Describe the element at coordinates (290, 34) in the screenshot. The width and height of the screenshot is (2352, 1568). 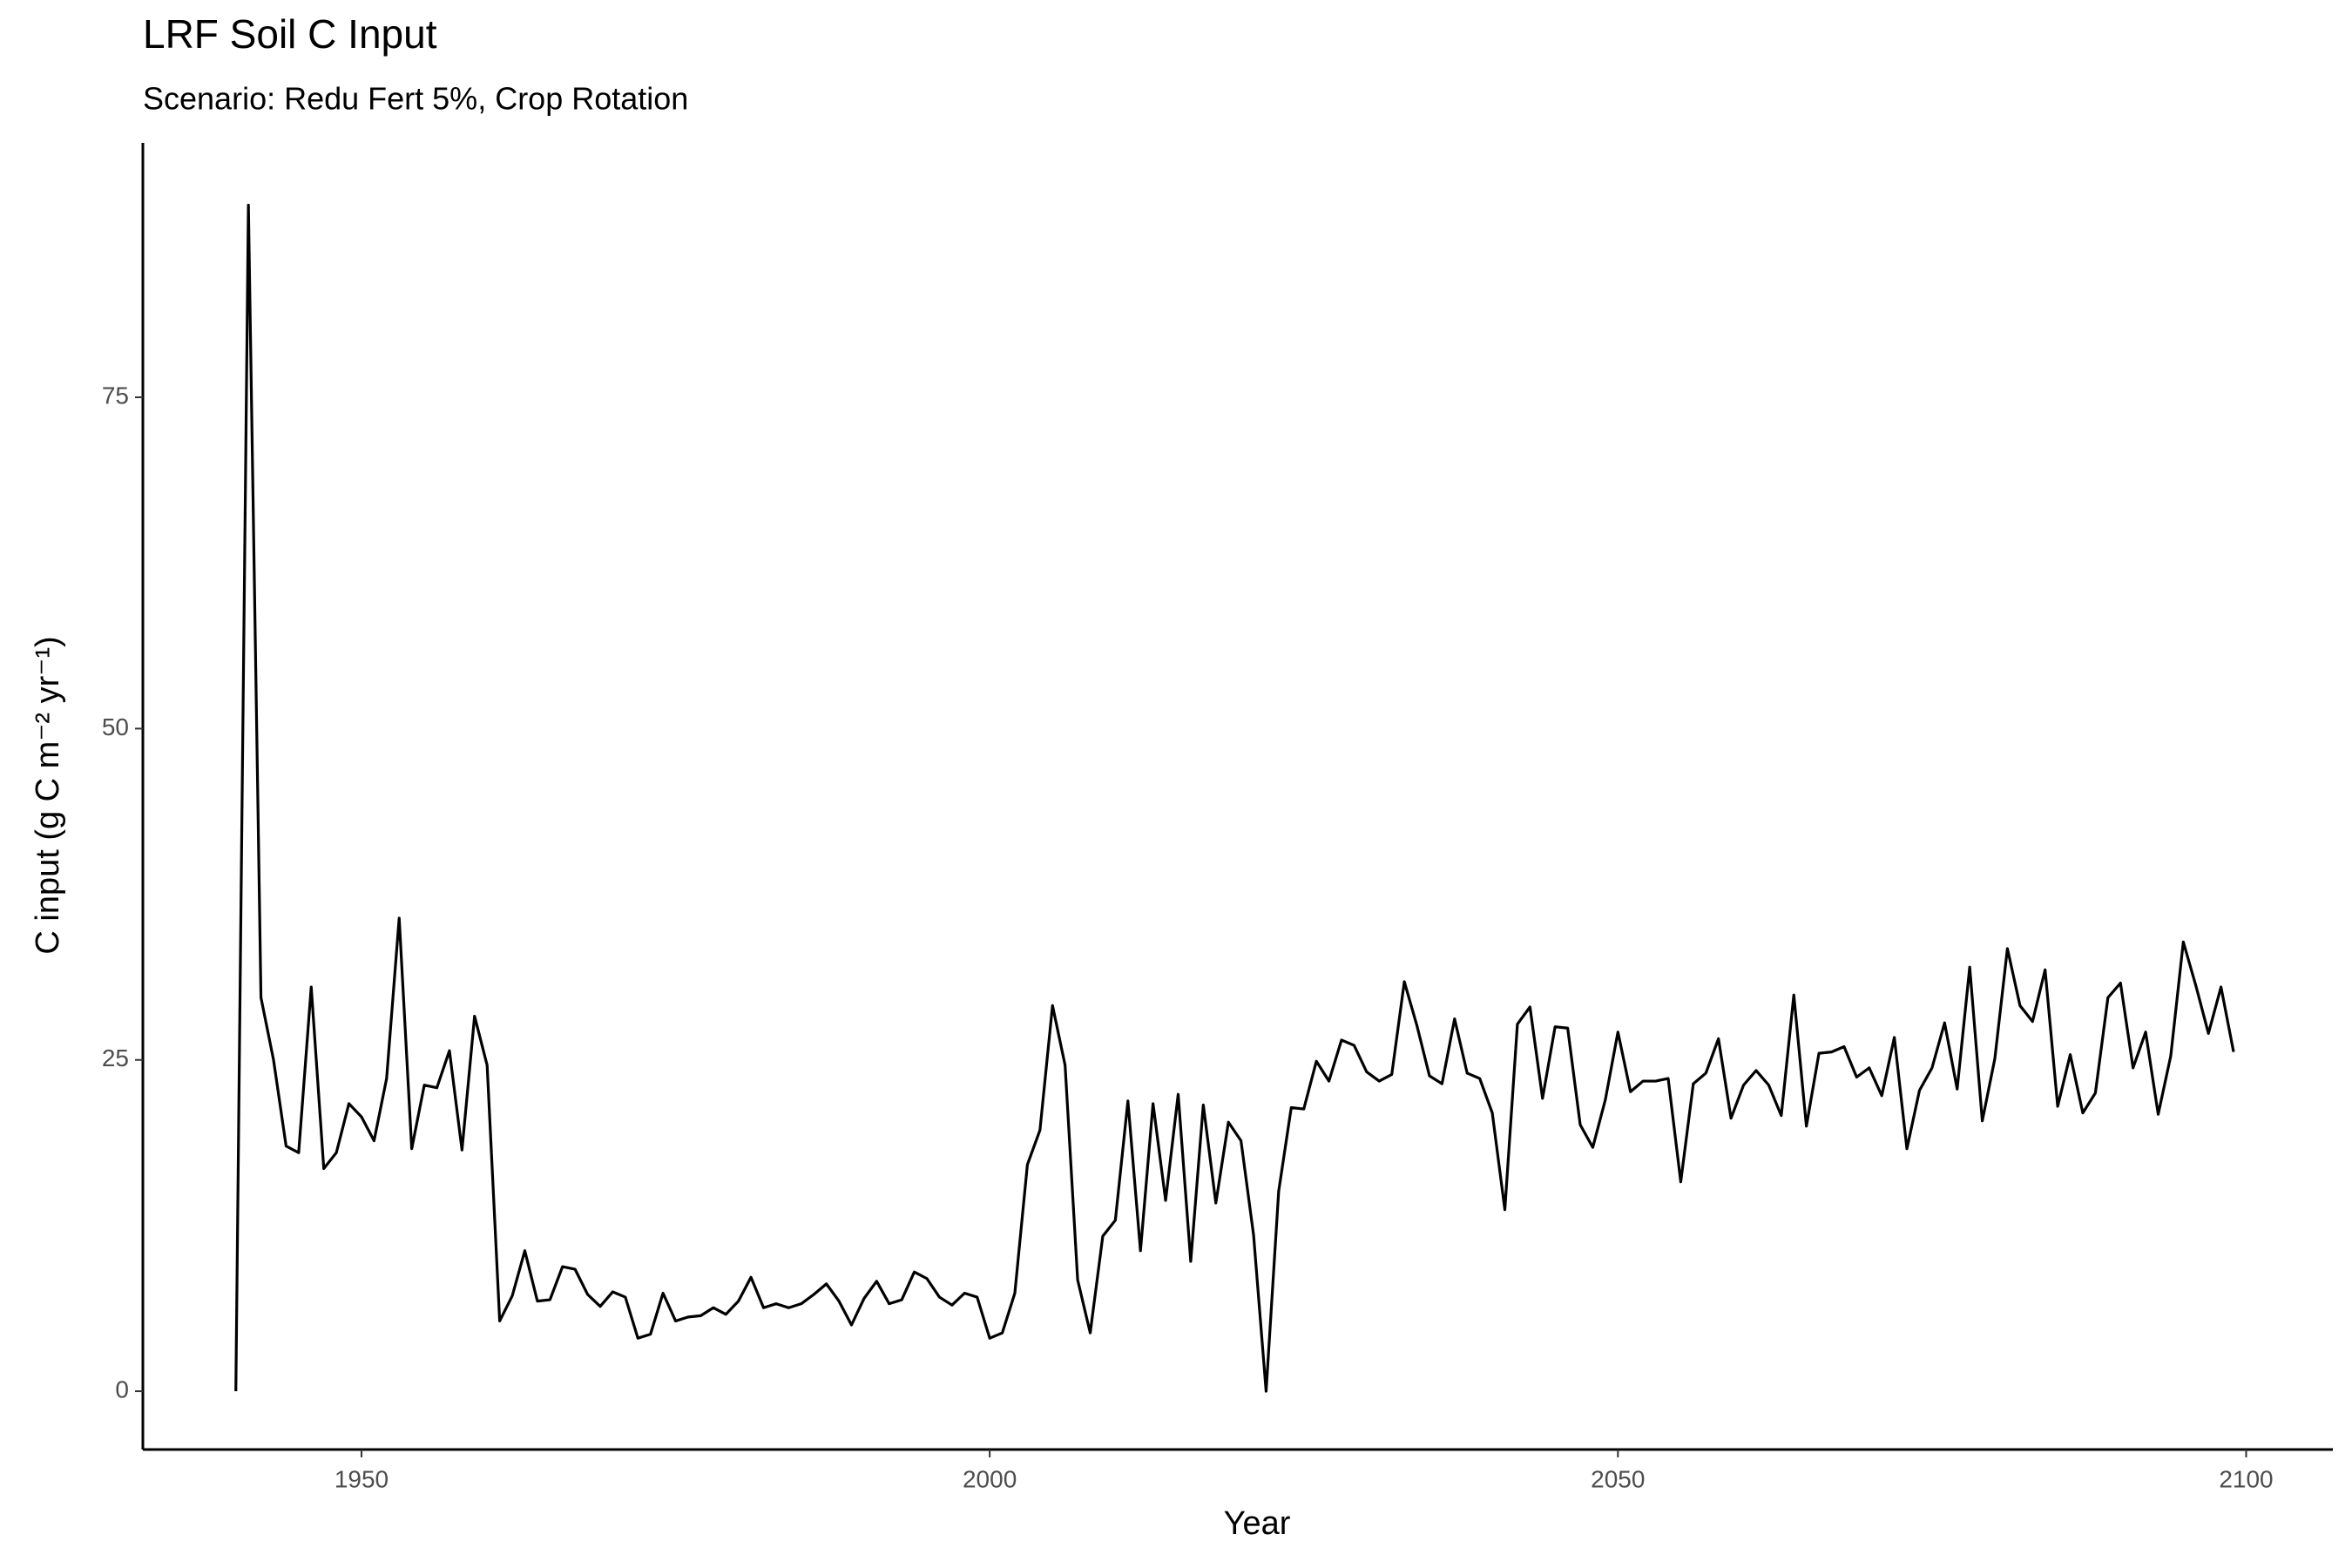
I see `chart-title: LRF Soil C Input` at that location.